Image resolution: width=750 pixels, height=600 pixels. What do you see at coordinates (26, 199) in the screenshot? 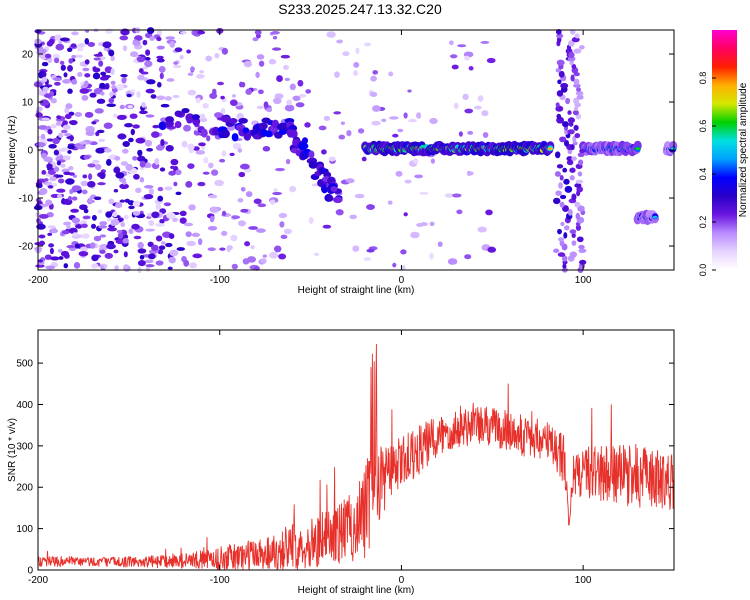
I see `y-tick-label: -10` at bounding box center [26, 199].